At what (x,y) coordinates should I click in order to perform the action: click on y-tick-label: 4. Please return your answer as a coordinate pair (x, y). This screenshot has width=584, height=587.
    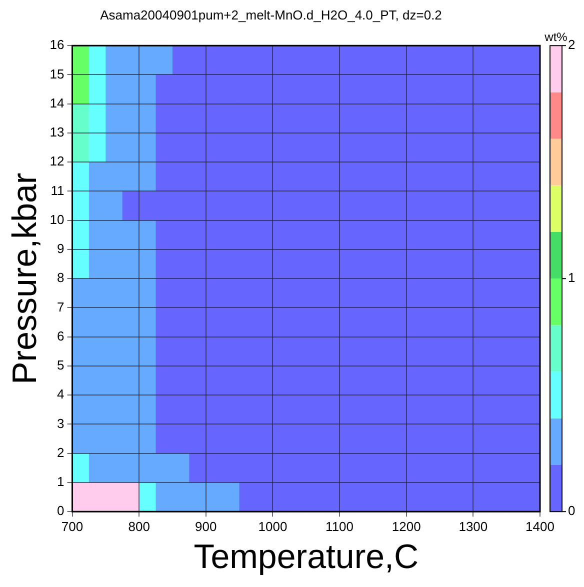
    Looking at the image, I should click on (60, 394).